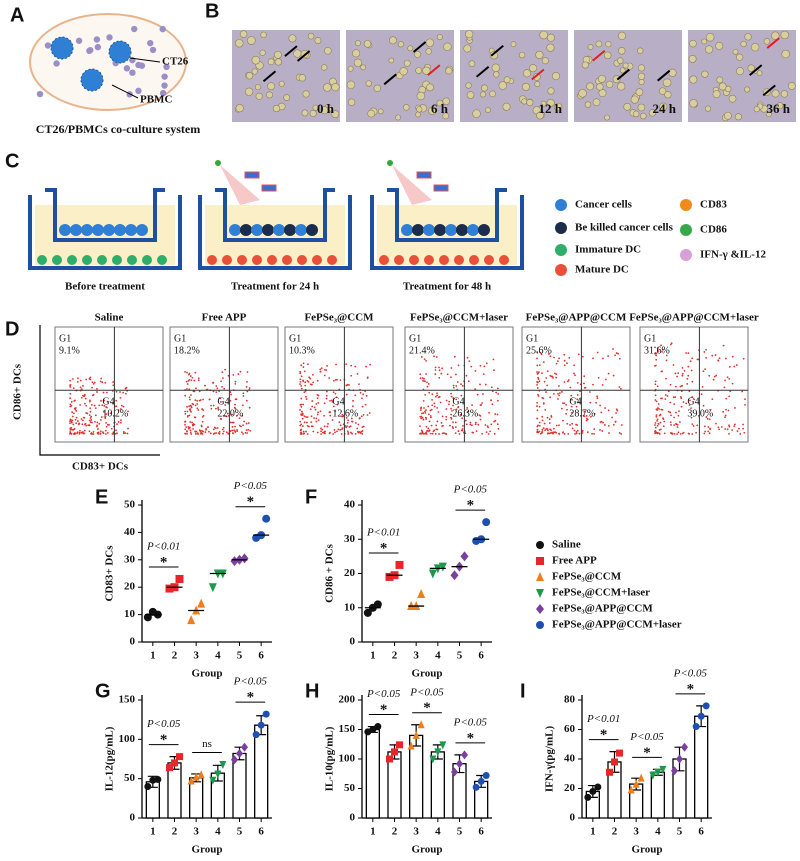 This screenshot has height=861, width=800. I want to click on y-tick-label: 200, so click(347, 700).